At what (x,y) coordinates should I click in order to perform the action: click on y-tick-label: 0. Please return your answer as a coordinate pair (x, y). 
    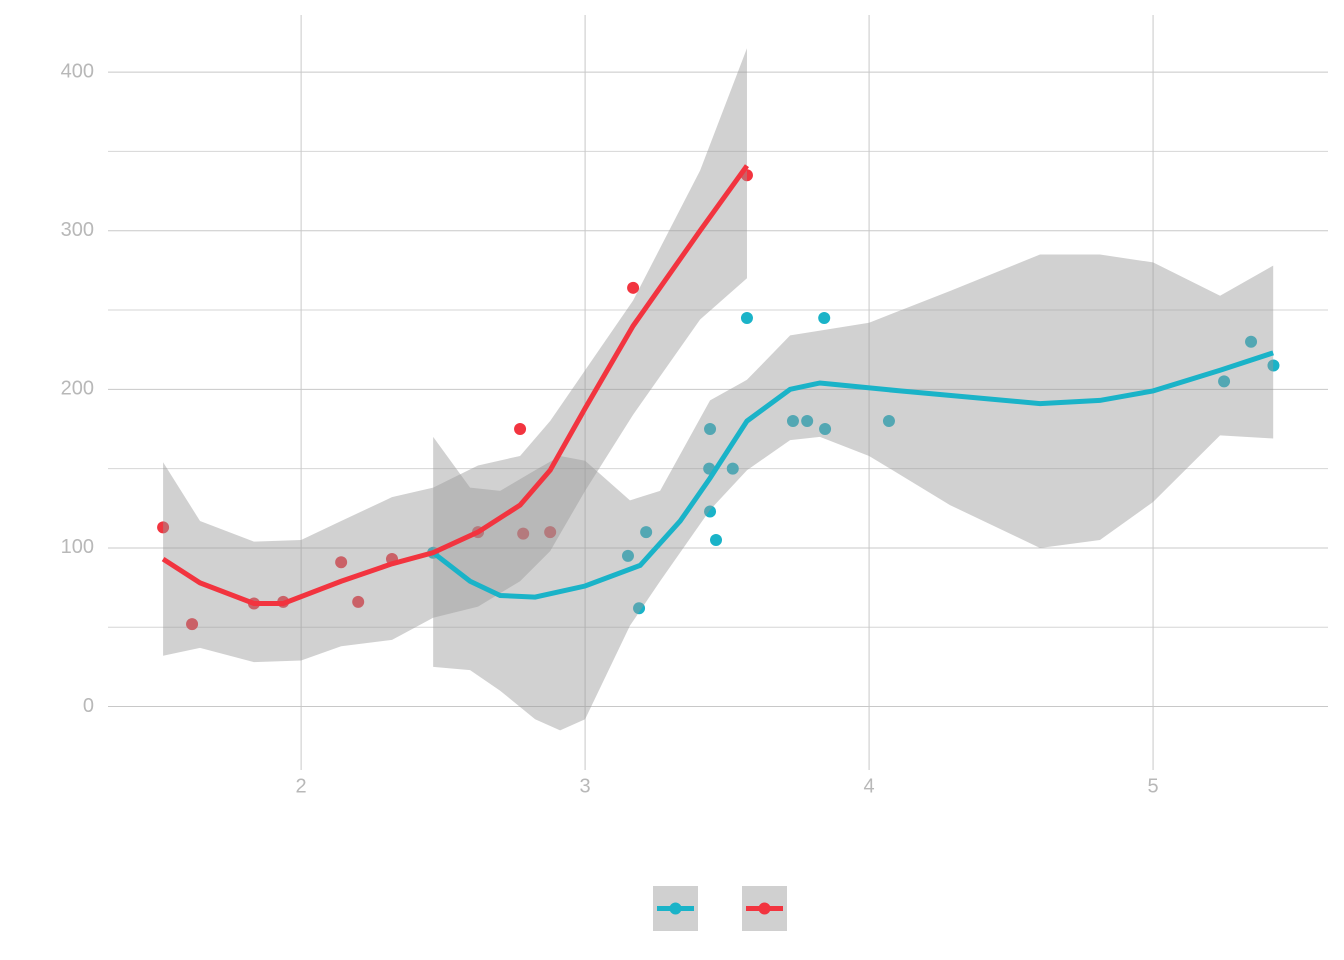
    Looking at the image, I should click on (88, 706).